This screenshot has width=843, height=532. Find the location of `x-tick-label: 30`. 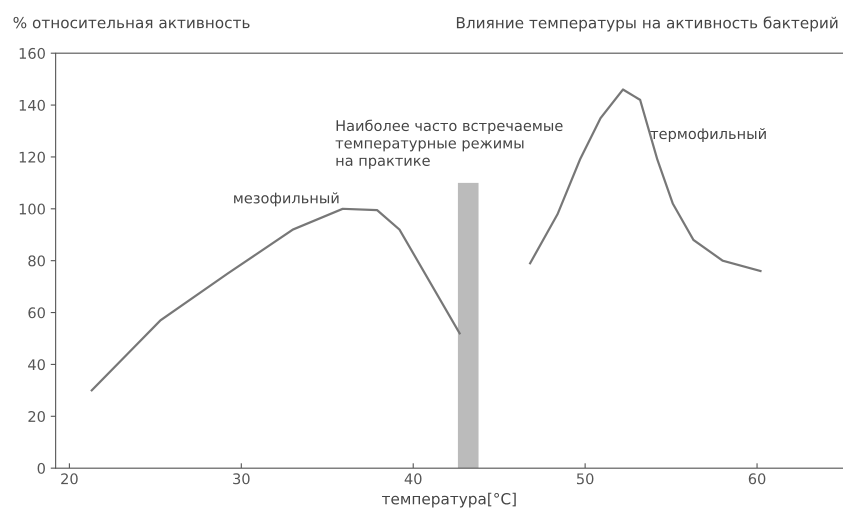

x-tick-label: 30 is located at coordinates (241, 478).